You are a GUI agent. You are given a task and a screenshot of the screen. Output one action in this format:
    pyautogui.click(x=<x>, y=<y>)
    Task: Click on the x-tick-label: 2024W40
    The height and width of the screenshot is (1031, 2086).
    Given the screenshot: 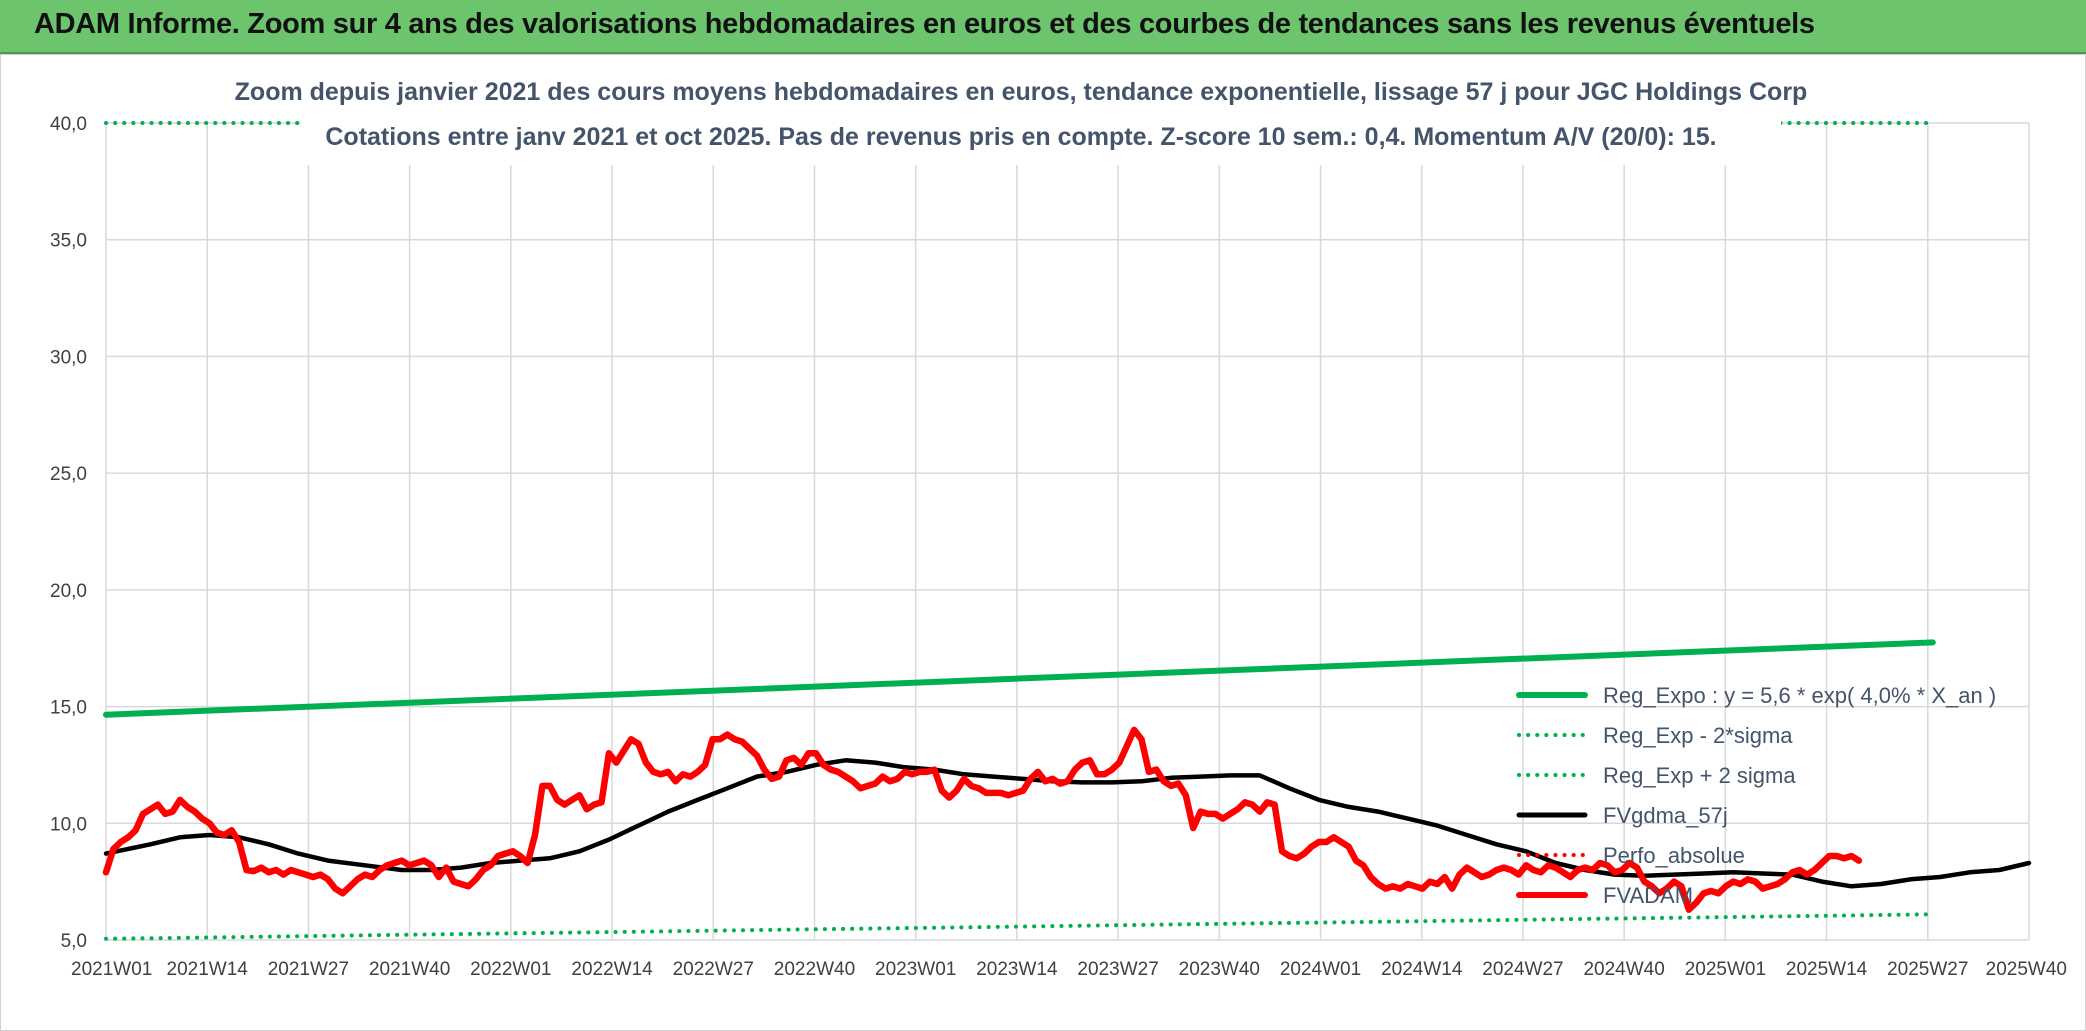 What is the action you would take?
    pyautogui.click(x=1623, y=969)
    